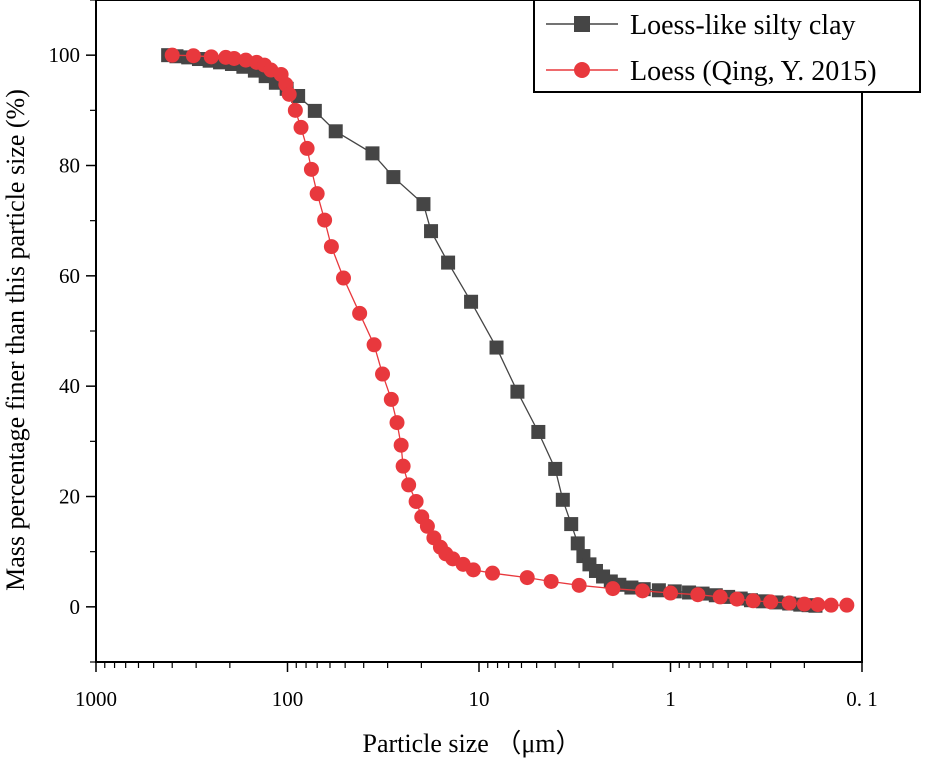 The width and height of the screenshot is (942, 766). What do you see at coordinates (96, 699) in the screenshot?
I see `x-tick-label: 1000` at bounding box center [96, 699].